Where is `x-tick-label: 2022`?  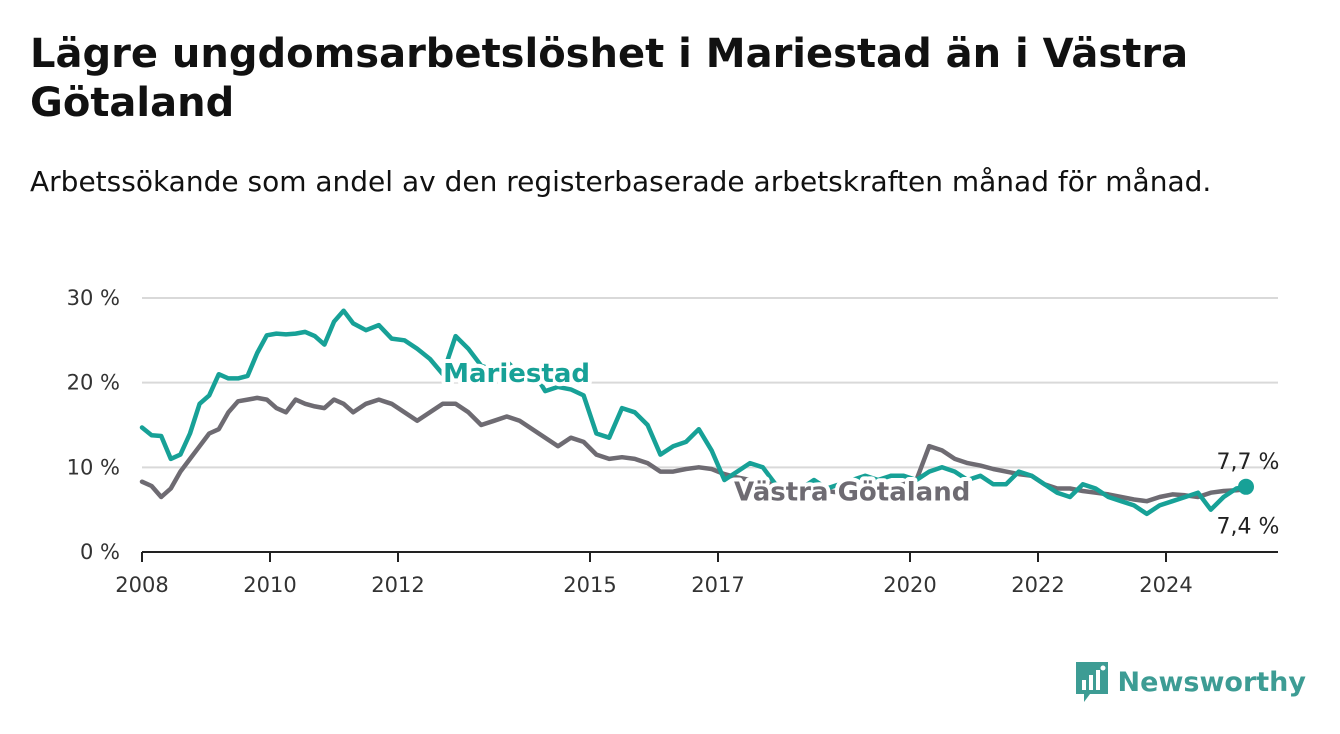 x-tick-label: 2022 is located at coordinates (1037, 585).